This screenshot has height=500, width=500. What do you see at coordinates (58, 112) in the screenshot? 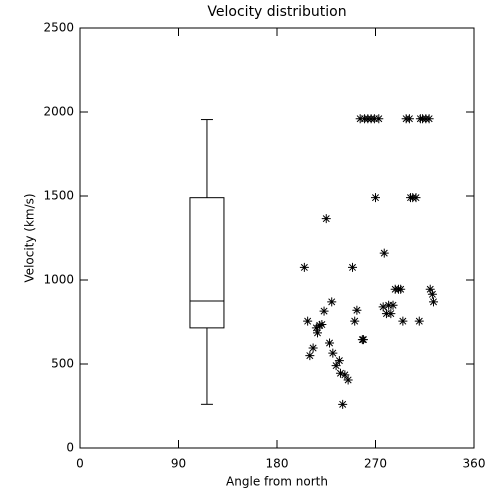
I see `y-tick-label: 2000` at bounding box center [58, 112].